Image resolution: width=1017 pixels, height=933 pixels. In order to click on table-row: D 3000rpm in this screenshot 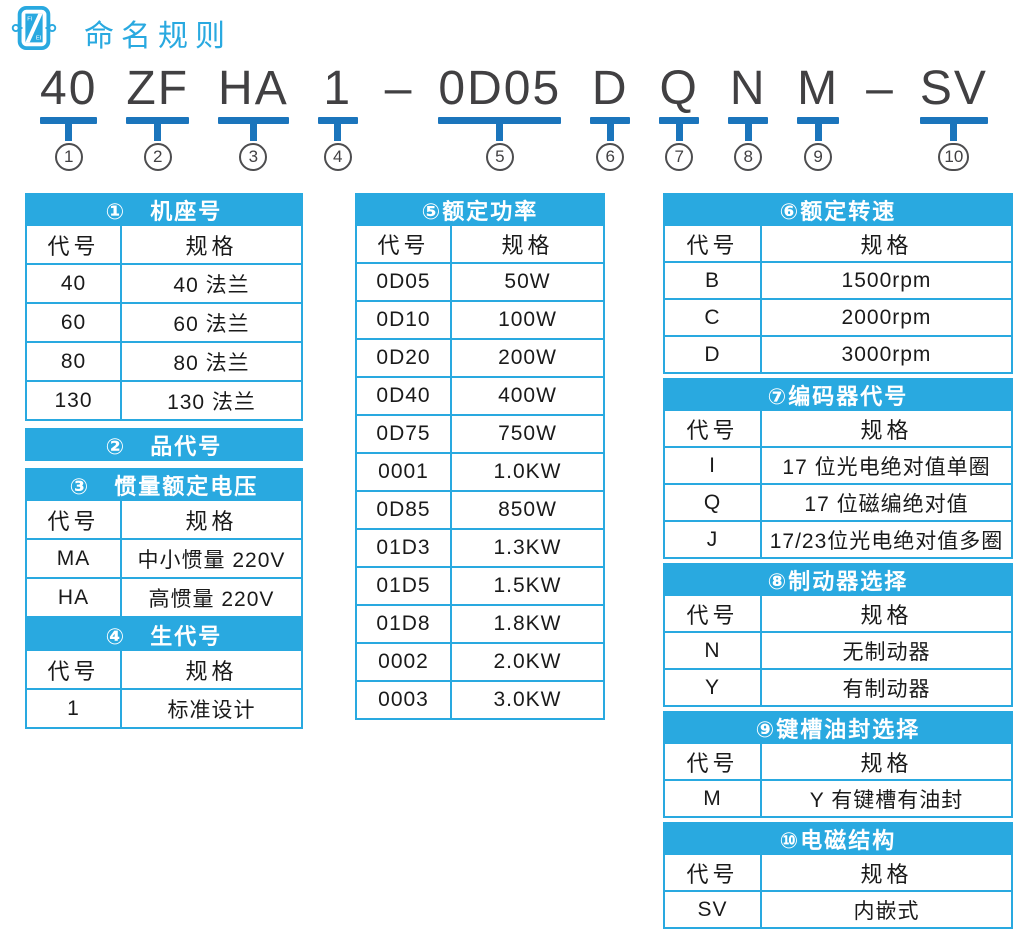, I will do `click(838, 353)`.